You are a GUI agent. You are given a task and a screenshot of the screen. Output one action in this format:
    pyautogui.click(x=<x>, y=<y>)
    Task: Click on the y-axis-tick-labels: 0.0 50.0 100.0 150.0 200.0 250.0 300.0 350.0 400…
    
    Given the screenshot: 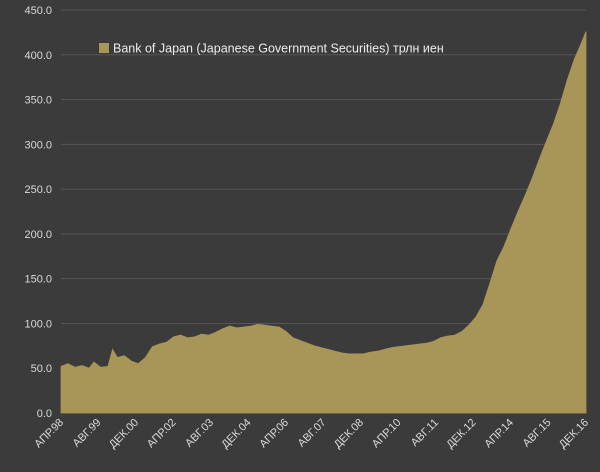 What is the action you would take?
    pyautogui.click(x=38, y=212)
    